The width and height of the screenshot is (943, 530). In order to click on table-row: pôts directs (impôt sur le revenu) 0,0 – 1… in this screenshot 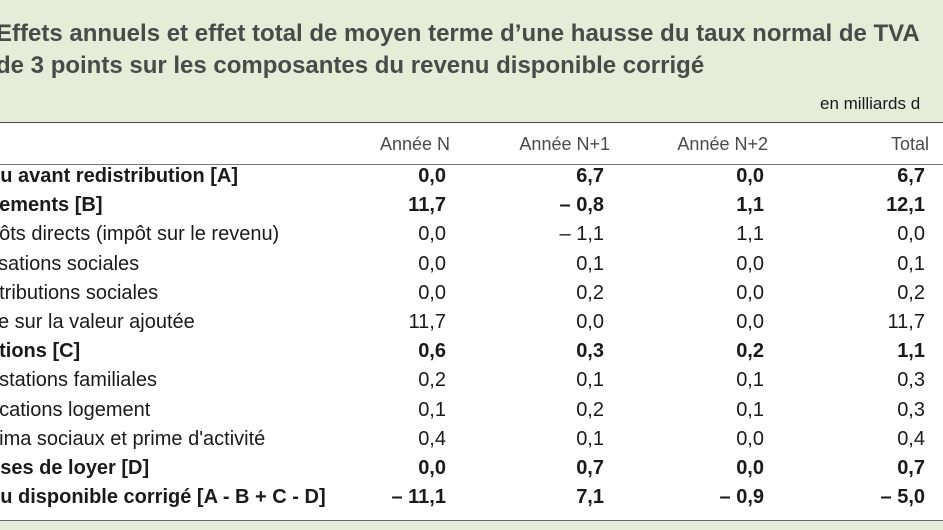, I will do `click(471, 234)`.